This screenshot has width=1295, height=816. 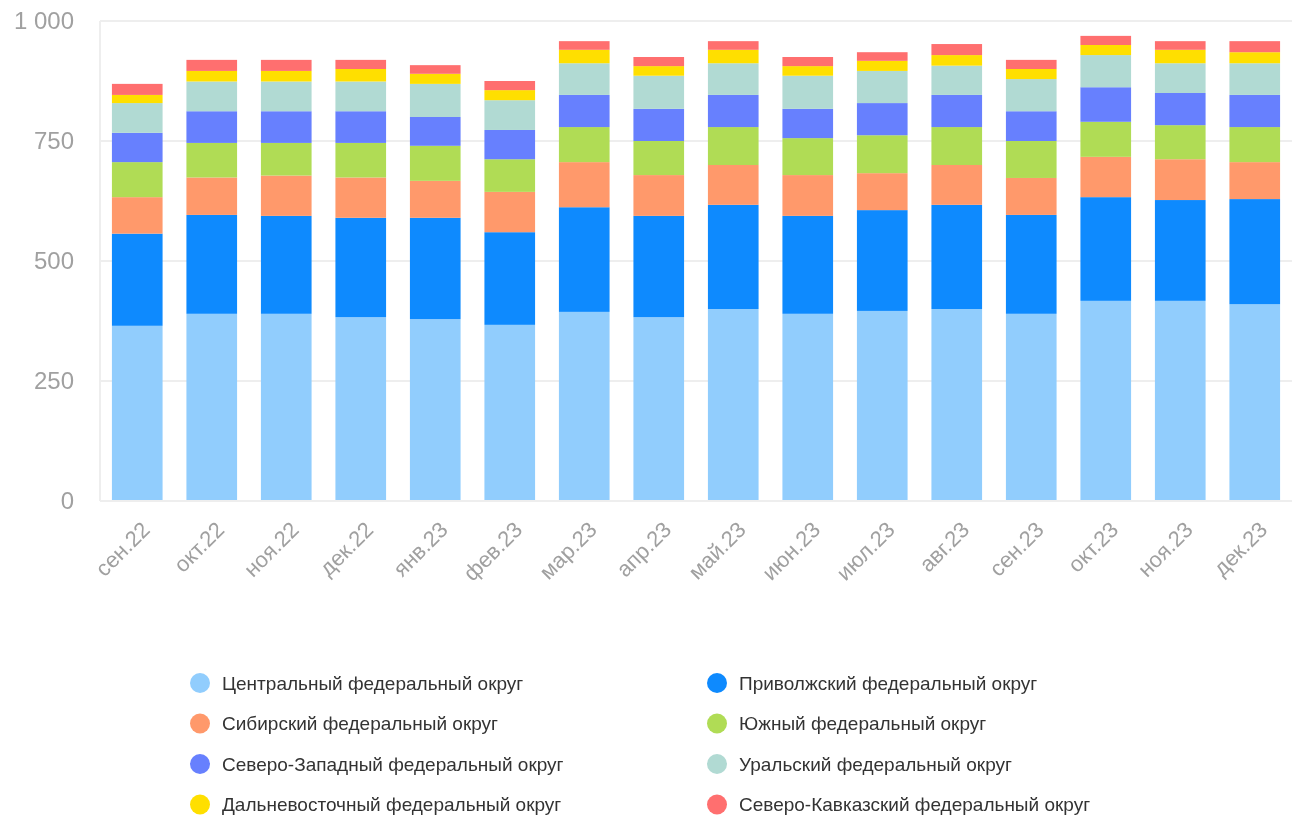 I want to click on y-tick-label: 1 000, so click(x=43, y=21).